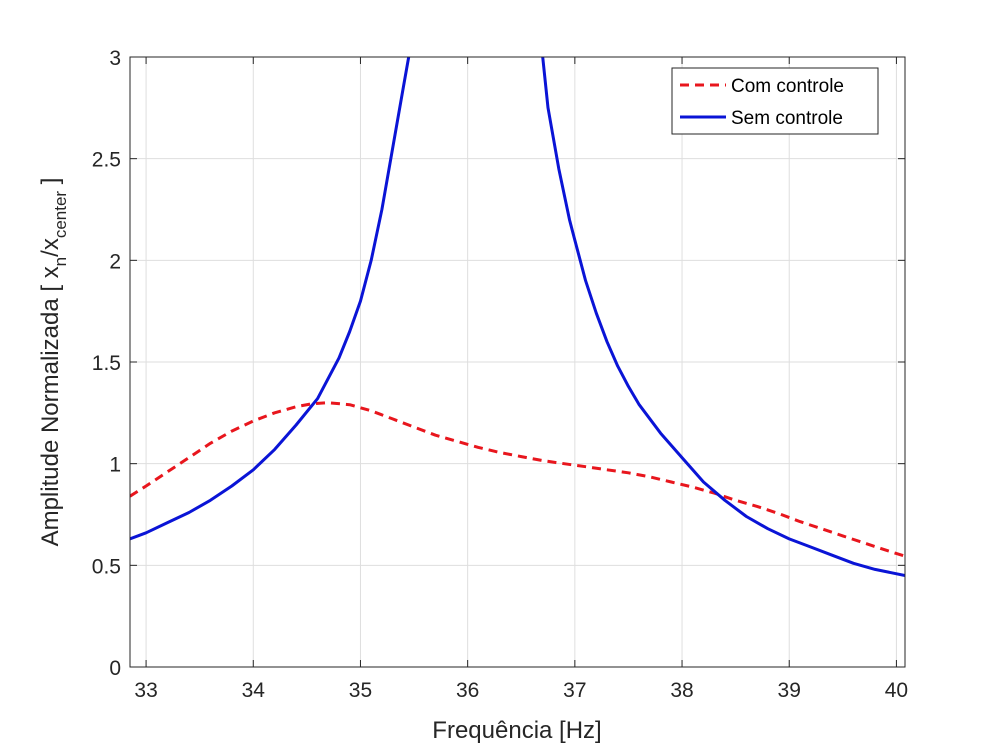 The image size is (1000, 750). Describe the element at coordinates (60, 261) in the screenshot. I see `y-axis-label-sub-n: n` at that location.